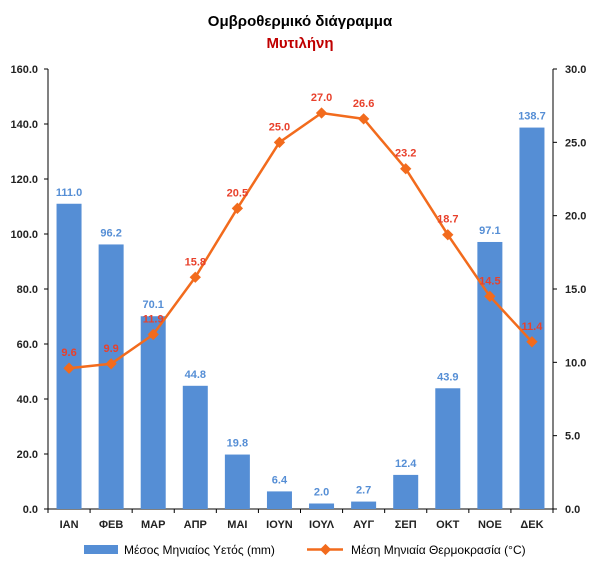 The image size is (600, 572). Describe the element at coordinates (299, 43) in the screenshot. I see `chart-subtitle: Μυτιλήνη` at that location.